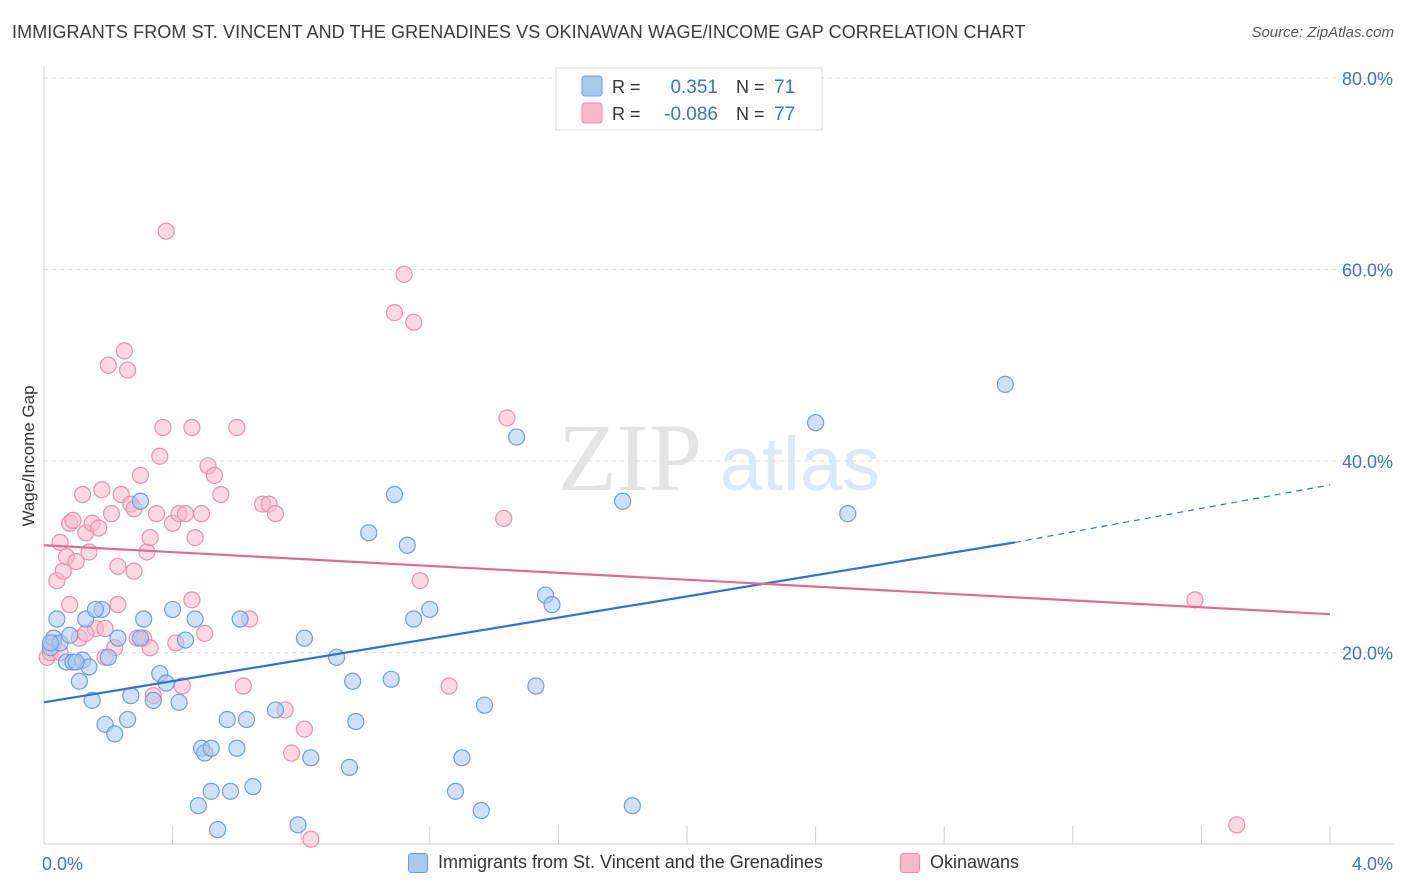 The image size is (1406, 892). Describe the element at coordinates (750, 87) in the screenshot. I see `legend-n-label-1: N =` at that location.